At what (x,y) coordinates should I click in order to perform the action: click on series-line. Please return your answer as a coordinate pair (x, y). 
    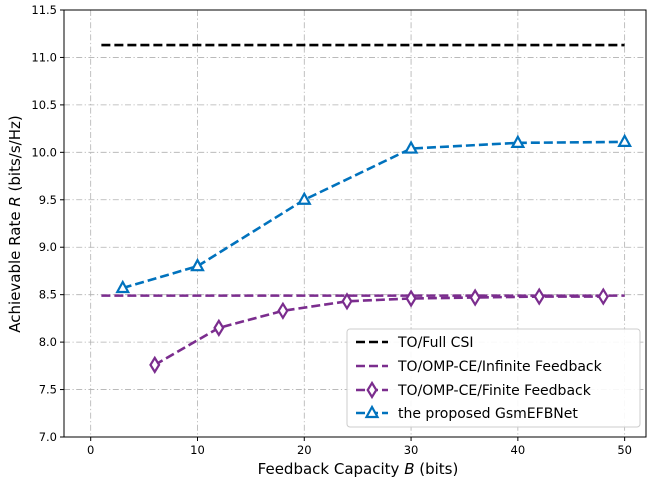
    Looking at the image, I should click on (379, 331).